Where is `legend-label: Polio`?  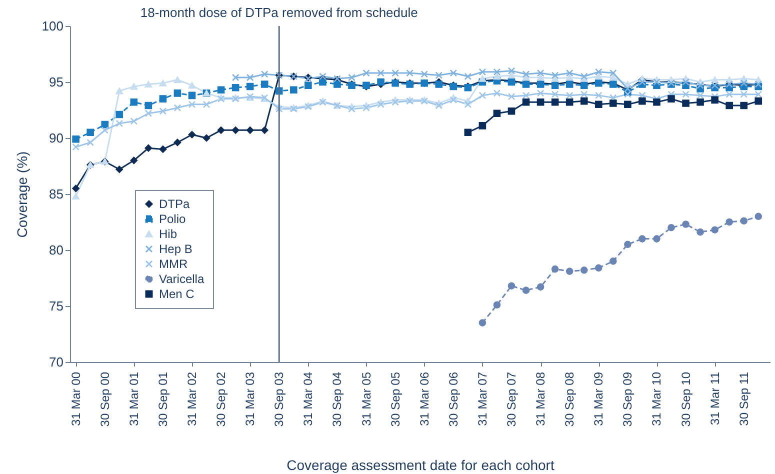 legend-label: Polio is located at coordinates (172, 219).